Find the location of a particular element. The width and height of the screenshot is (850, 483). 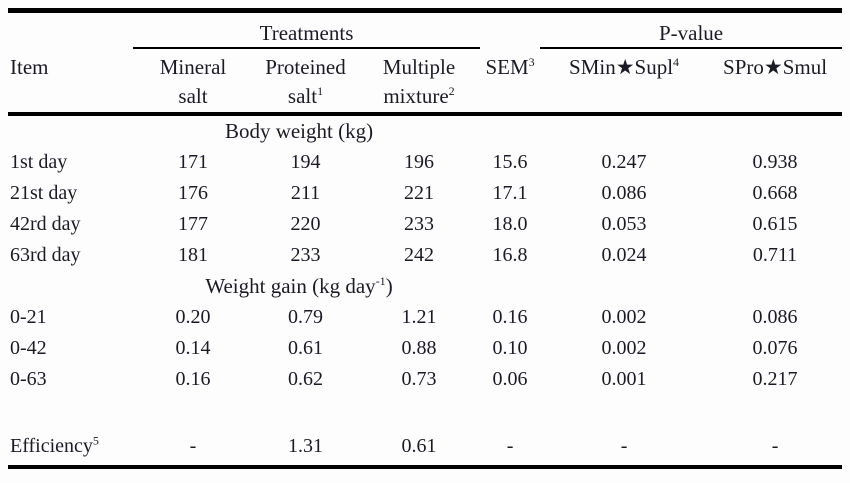

column-header-proteined-salt-line2: salt1 is located at coordinates (305, 98).